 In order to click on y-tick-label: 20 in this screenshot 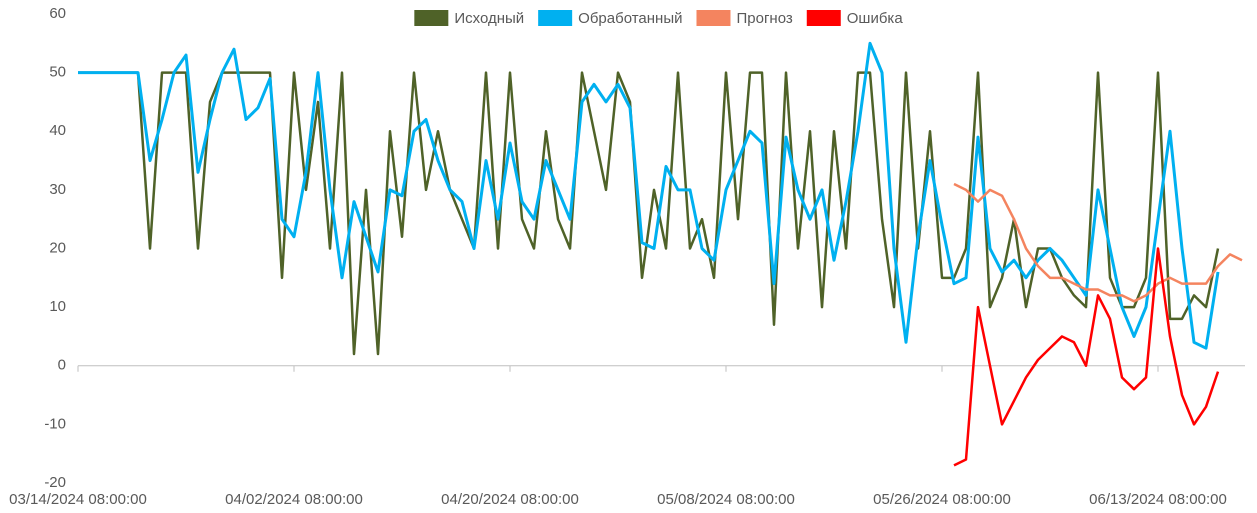, I will do `click(57, 247)`.